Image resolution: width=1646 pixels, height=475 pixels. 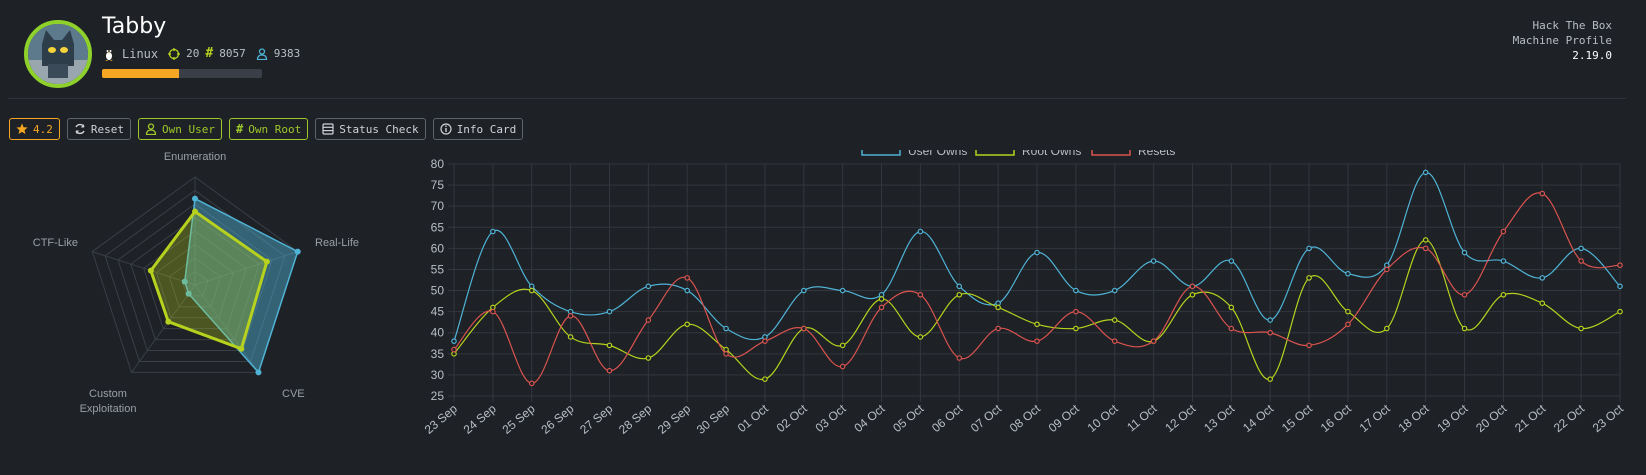 What do you see at coordinates (232, 53) in the screenshot?
I see `root-owns-count: 8057` at bounding box center [232, 53].